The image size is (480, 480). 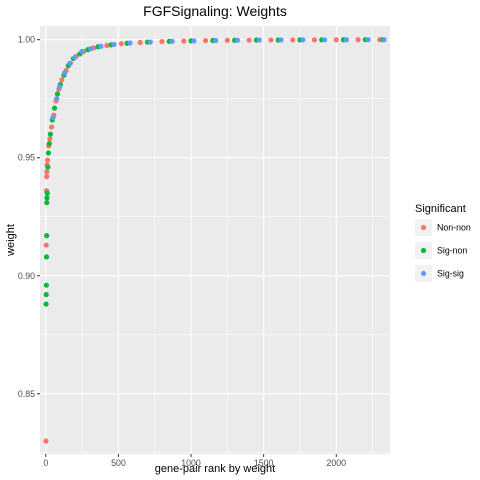 I want to click on x-axis: 0 500 1000 1500 2000, so click(x=194, y=461).